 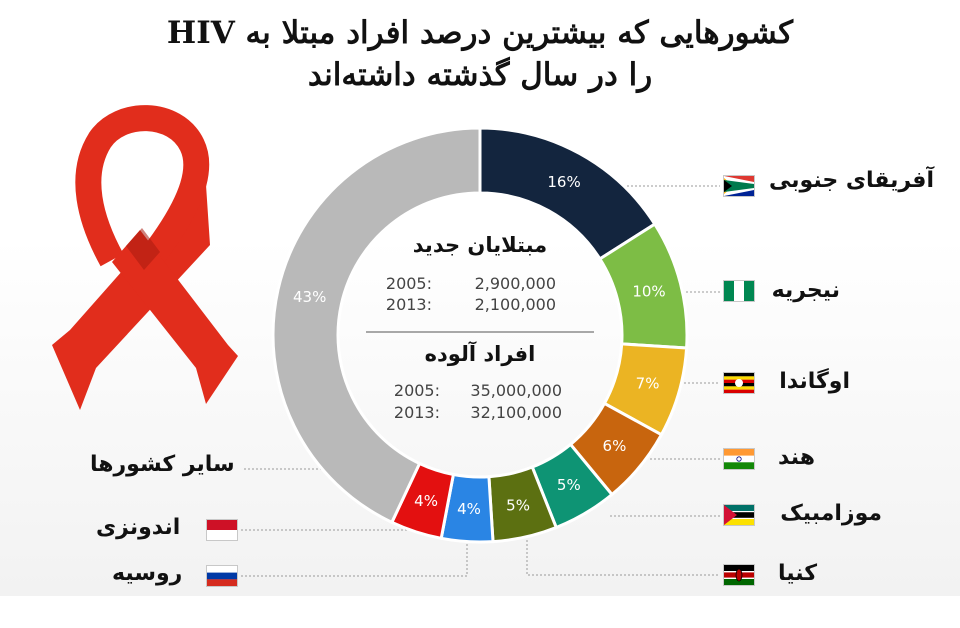 What do you see at coordinates (480, 245) in the screenshot?
I see `new-cases-heading: مبتلایان جدید` at bounding box center [480, 245].